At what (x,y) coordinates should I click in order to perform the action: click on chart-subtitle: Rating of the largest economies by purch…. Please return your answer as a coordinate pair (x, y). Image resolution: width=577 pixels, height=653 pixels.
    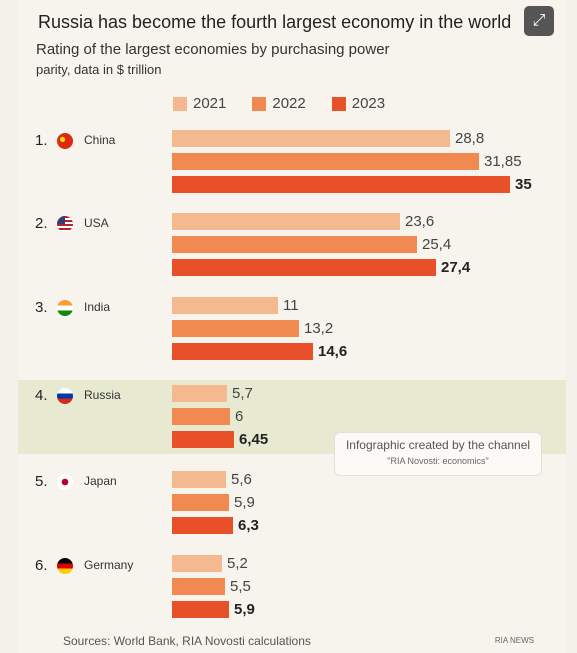
    Looking at the image, I should click on (251, 60).